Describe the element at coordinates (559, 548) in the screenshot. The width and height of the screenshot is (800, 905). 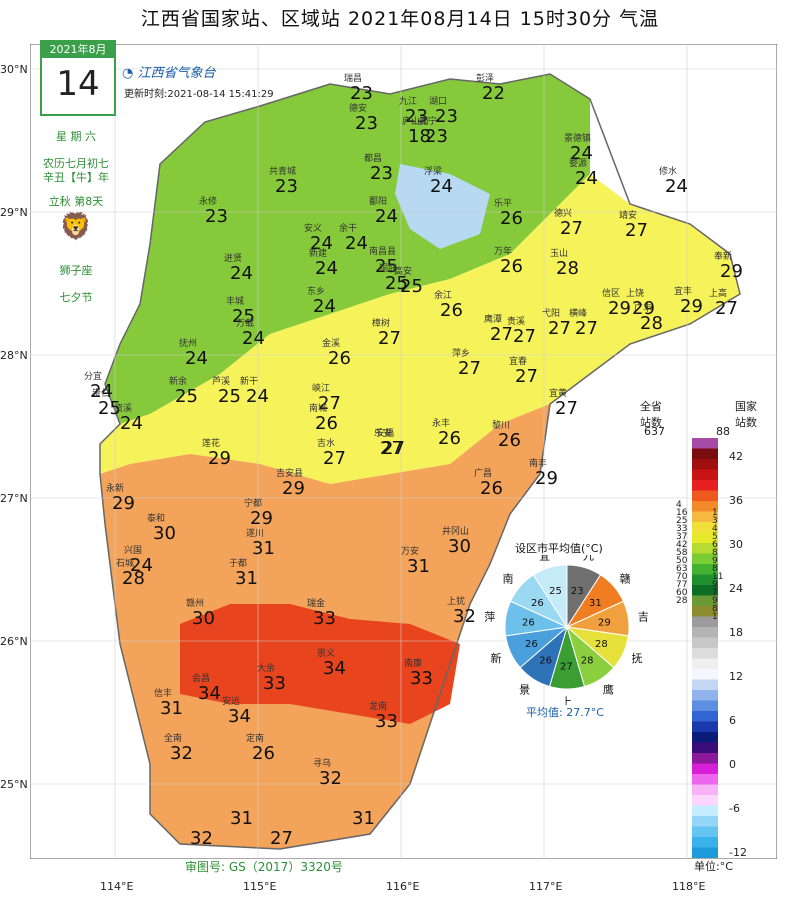
I see `pie-title: 设区市平均值(°C)` at that location.